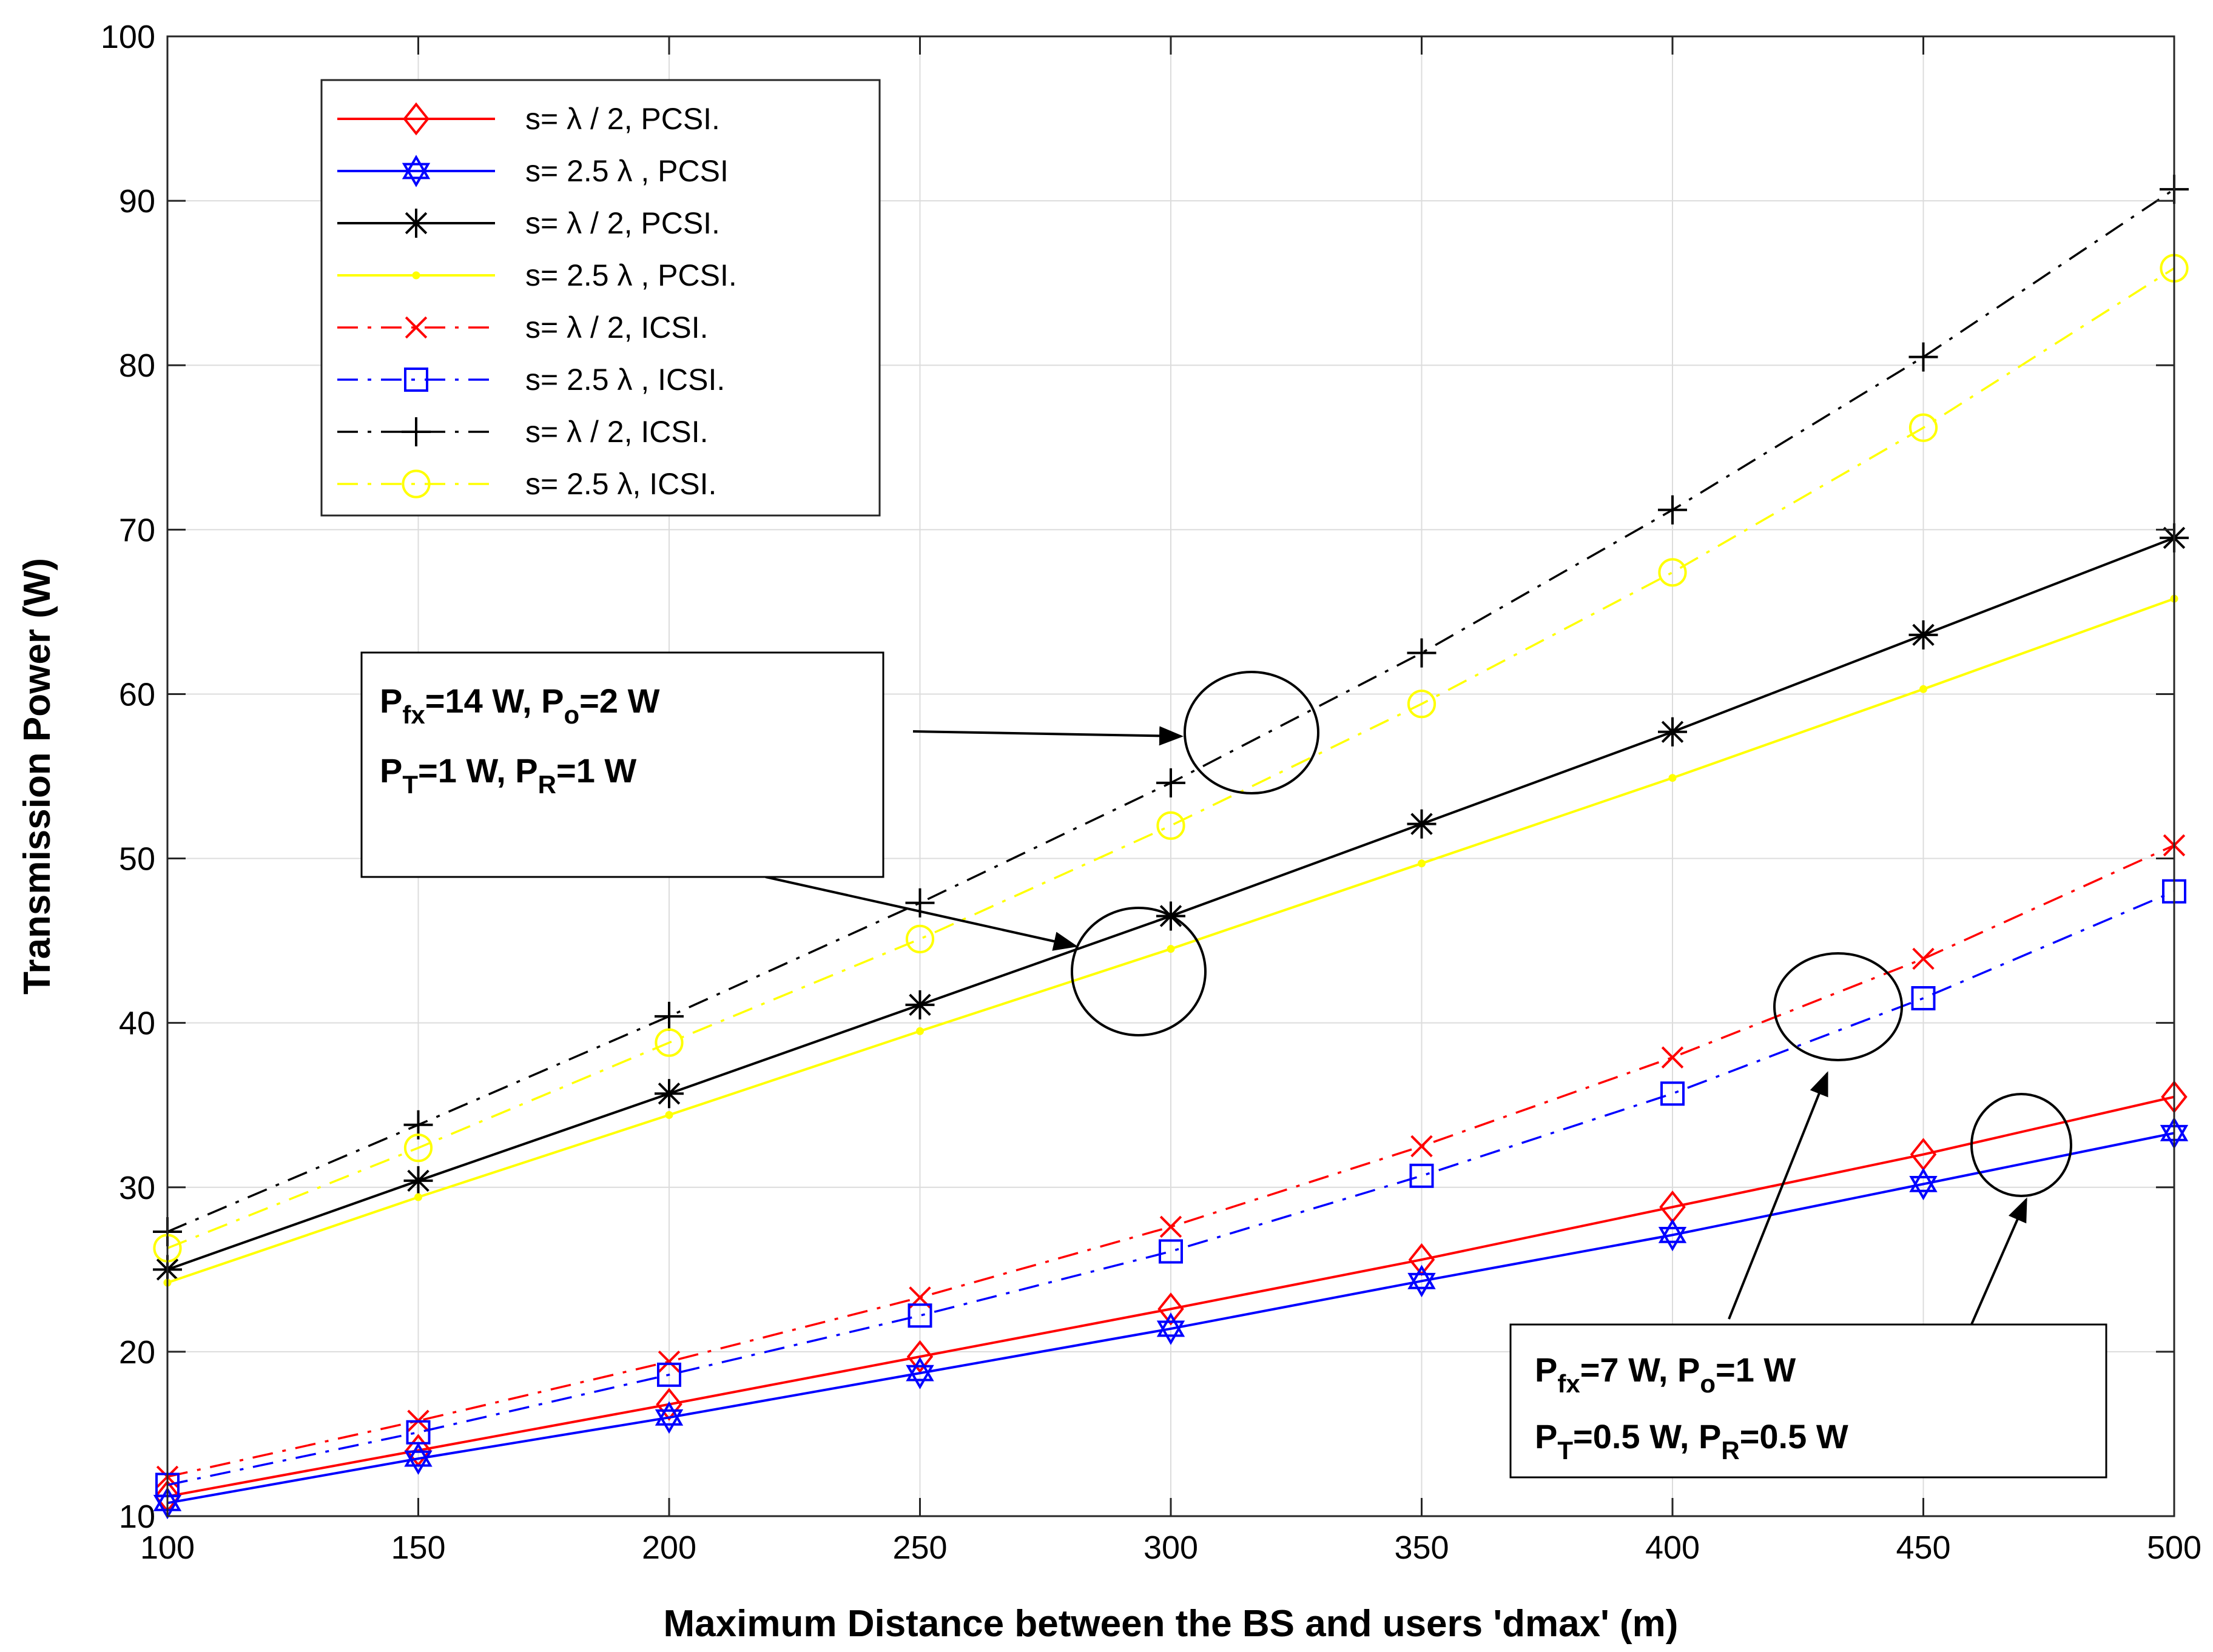  I want to click on x-tick-label: 200, so click(669, 1548).